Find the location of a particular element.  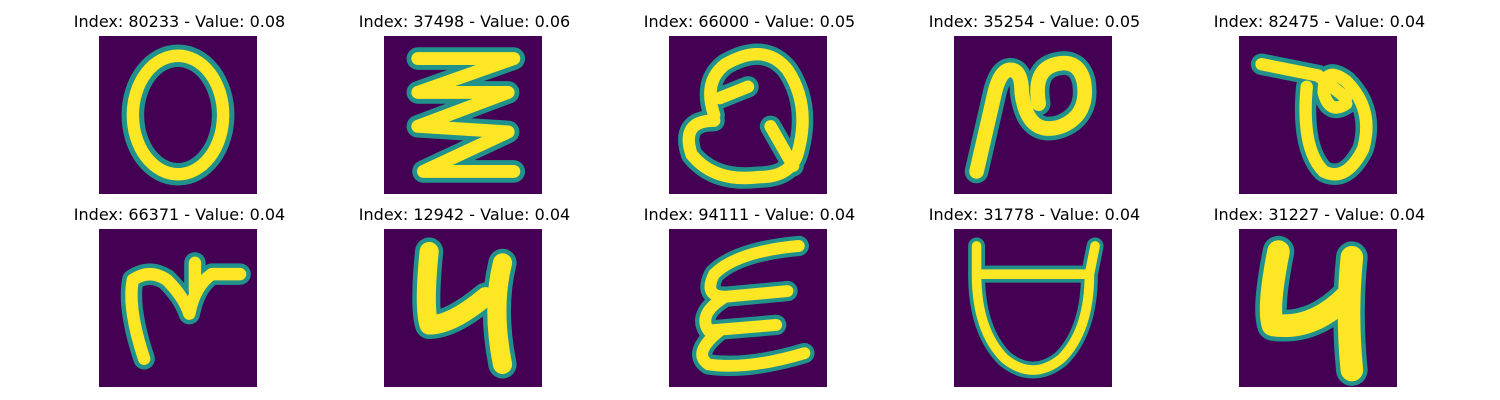

sample-image-ellipse is located at coordinates (178, 115).